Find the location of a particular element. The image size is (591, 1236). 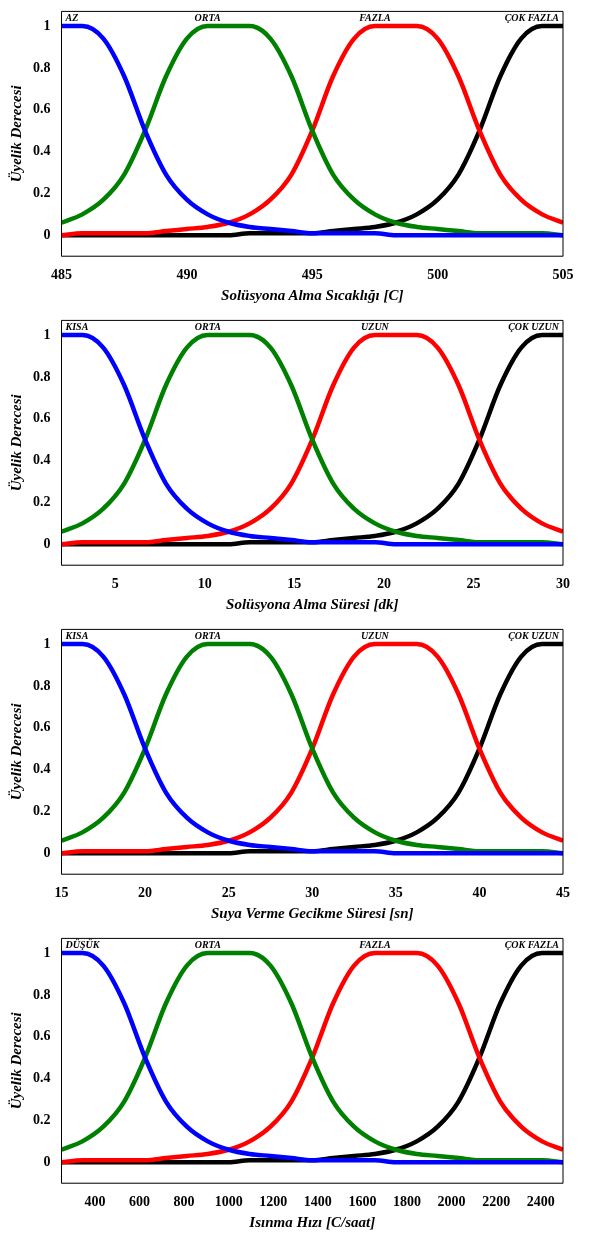

x-axis-title: Suya Verme Gecikme Süresi [sn] is located at coordinates (312, 912).